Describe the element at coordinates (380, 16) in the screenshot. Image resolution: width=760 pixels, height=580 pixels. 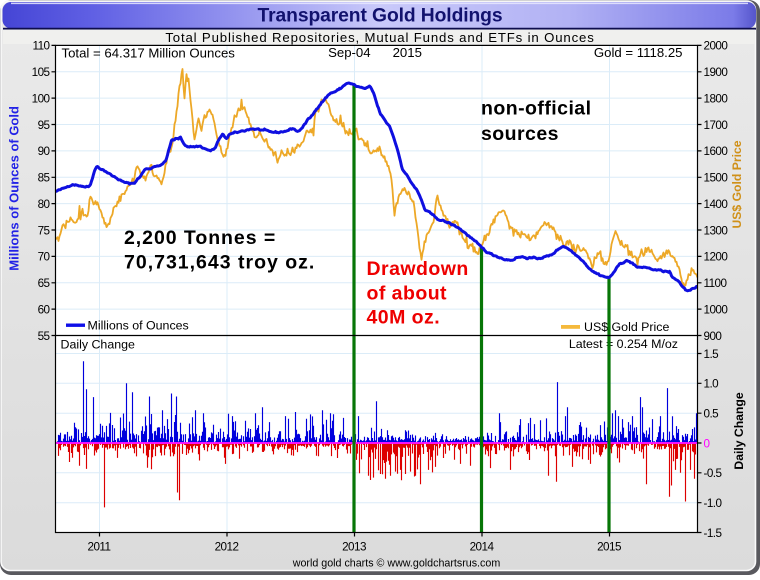
I see `svg-text: Transparent Gold Holdings` at that location.